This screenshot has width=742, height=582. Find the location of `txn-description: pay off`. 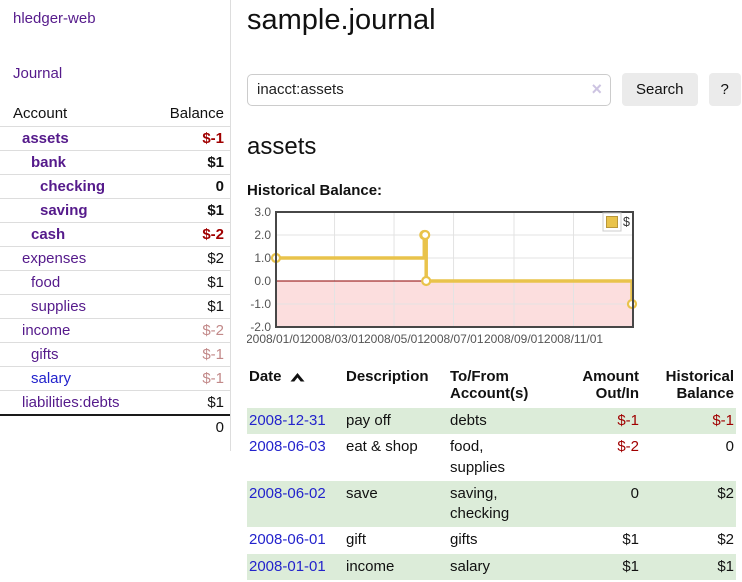

txn-description: pay off is located at coordinates (368, 420).